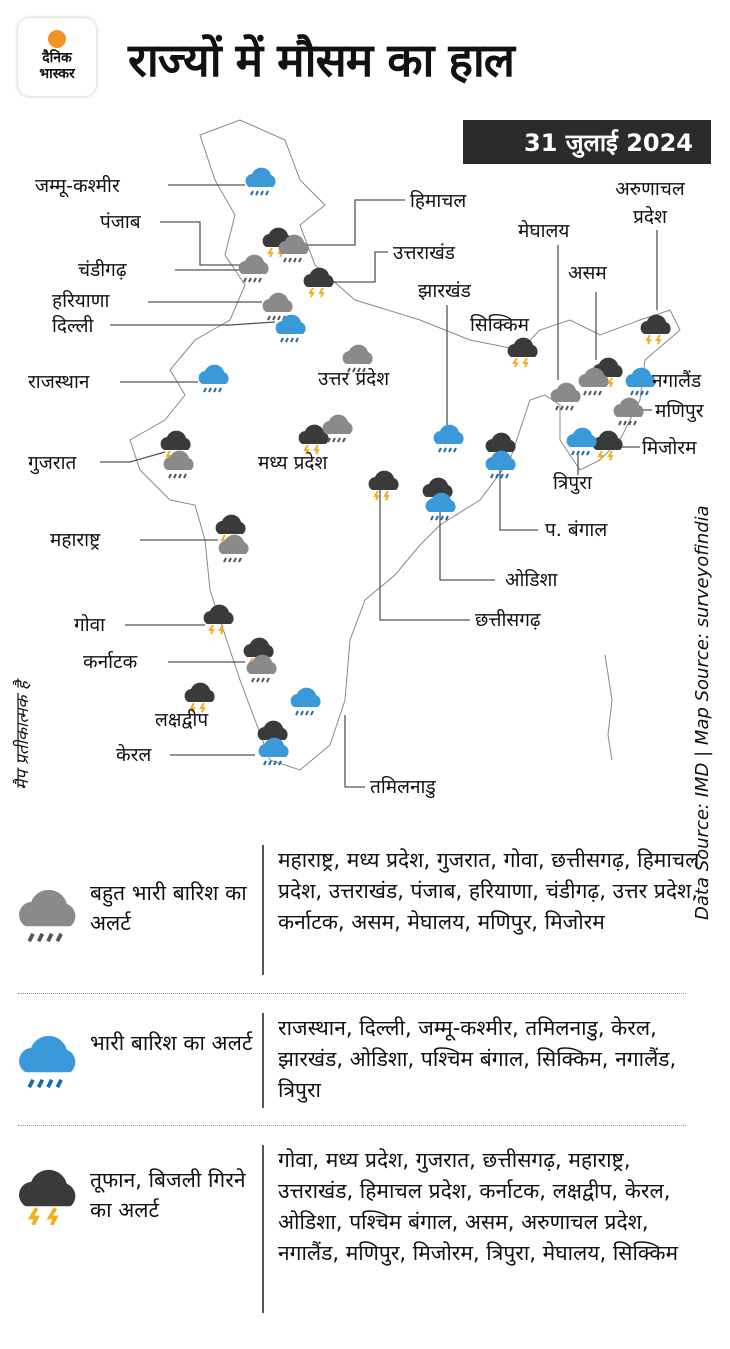 The height and width of the screenshot is (1349, 730). What do you see at coordinates (182, 720) in the screenshot?
I see `label-lakshadweep: लक्षद्वीप` at bounding box center [182, 720].